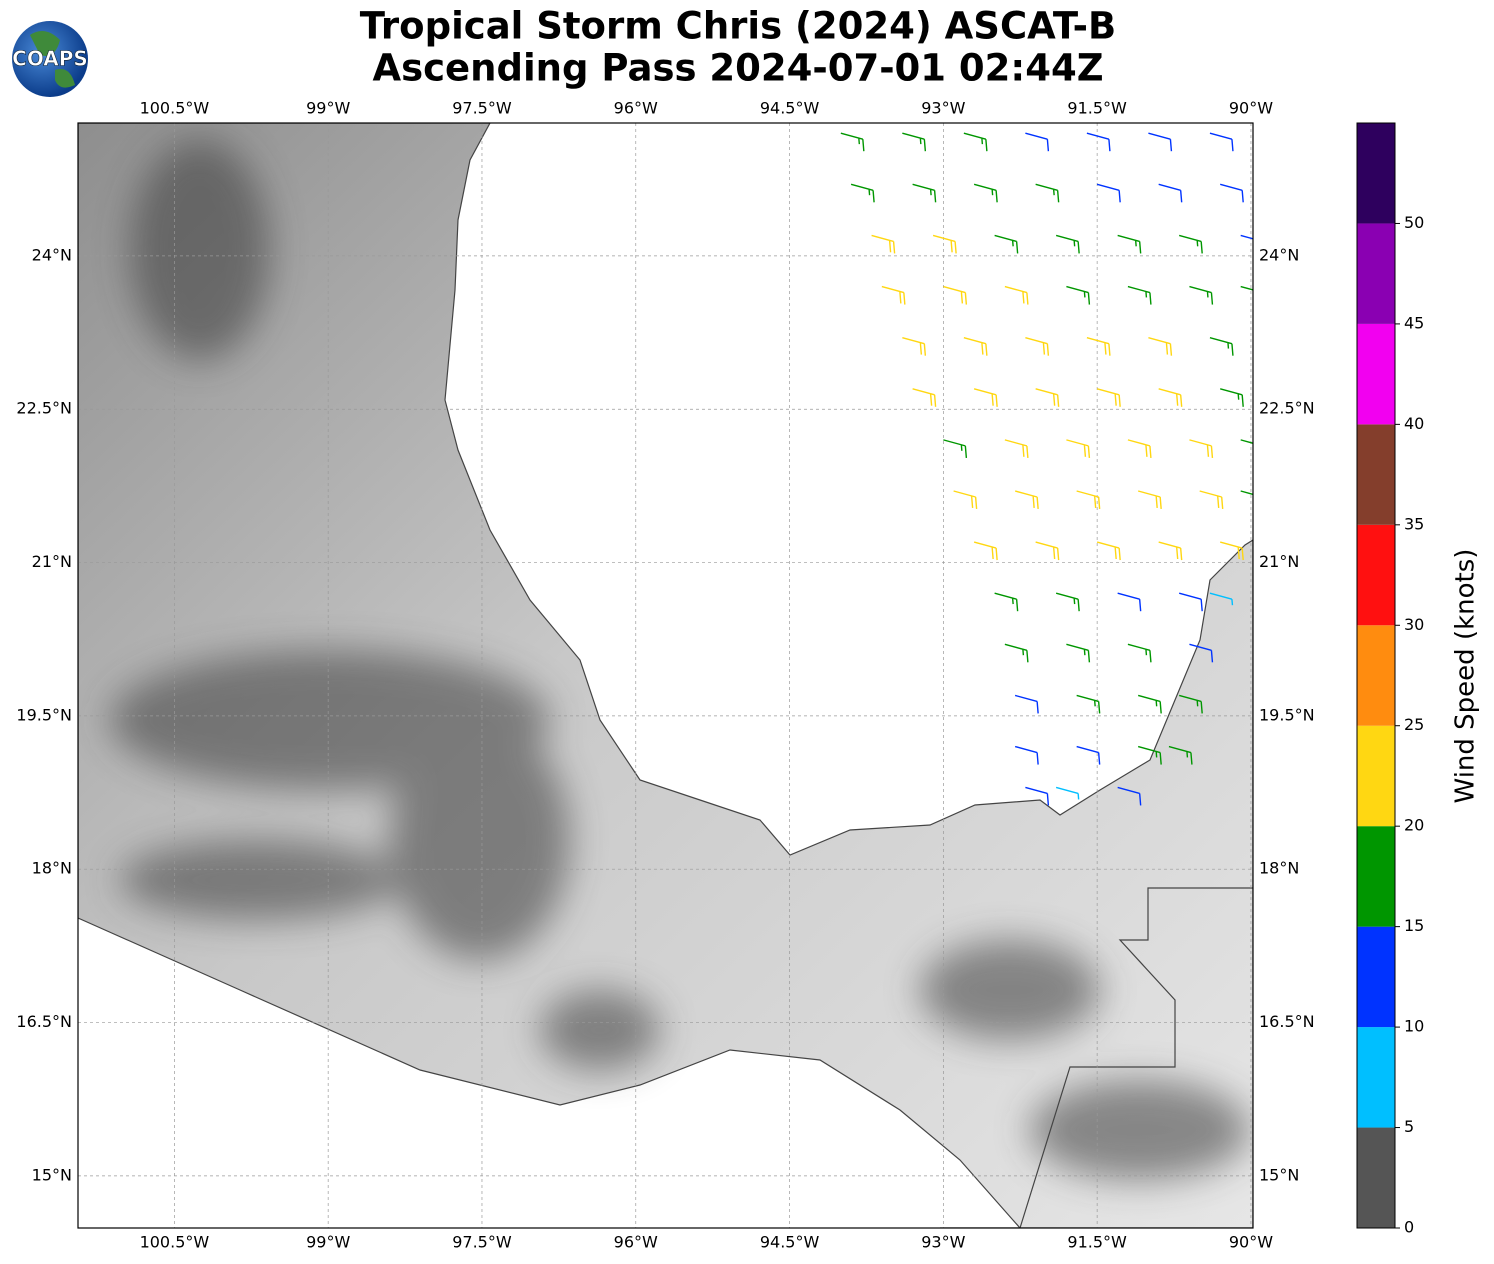 The width and height of the screenshot is (1494, 1264). I want to click on x-tick-label: 90°W, so click(1251, 1242).